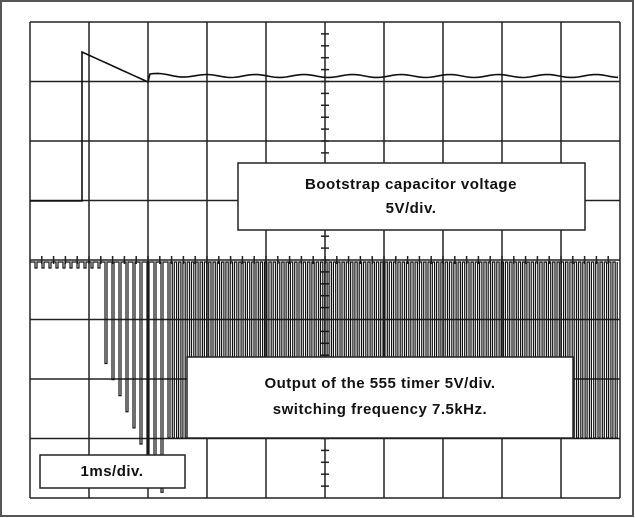 The height and width of the screenshot is (518, 635). Describe the element at coordinates (380, 397) in the screenshot. I see `lower-label-box` at that location.